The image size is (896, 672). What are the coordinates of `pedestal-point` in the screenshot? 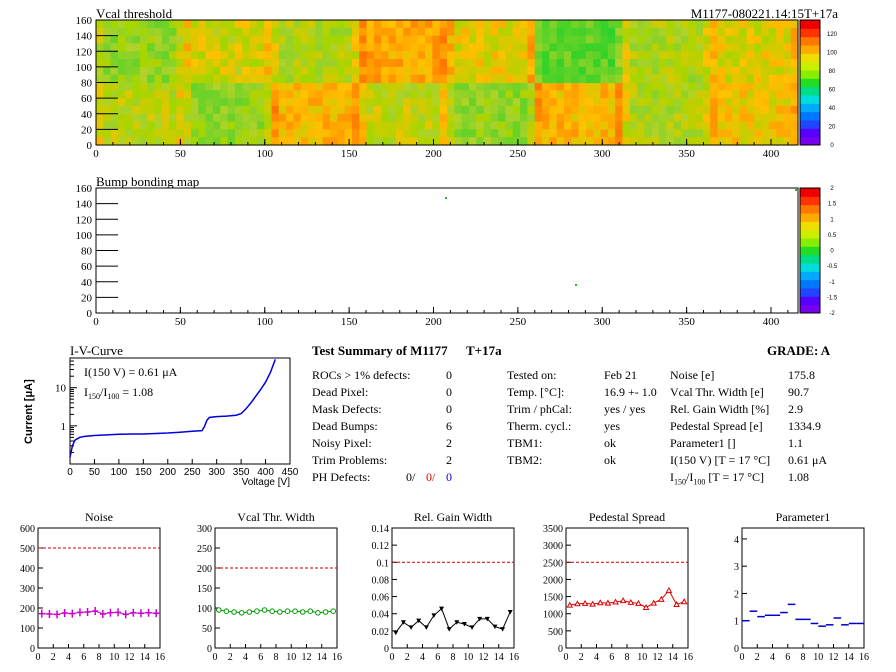 It's located at (623, 600).